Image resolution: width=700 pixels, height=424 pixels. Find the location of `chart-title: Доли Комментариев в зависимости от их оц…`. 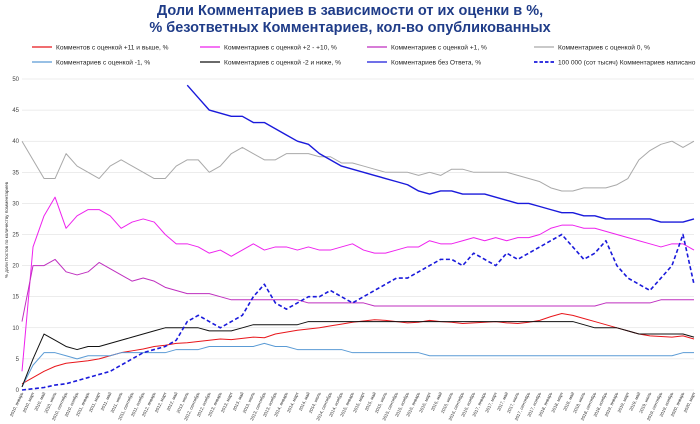

chart-title: Доли Комментариев в зависимости от их оц… is located at coordinates (349, 19).